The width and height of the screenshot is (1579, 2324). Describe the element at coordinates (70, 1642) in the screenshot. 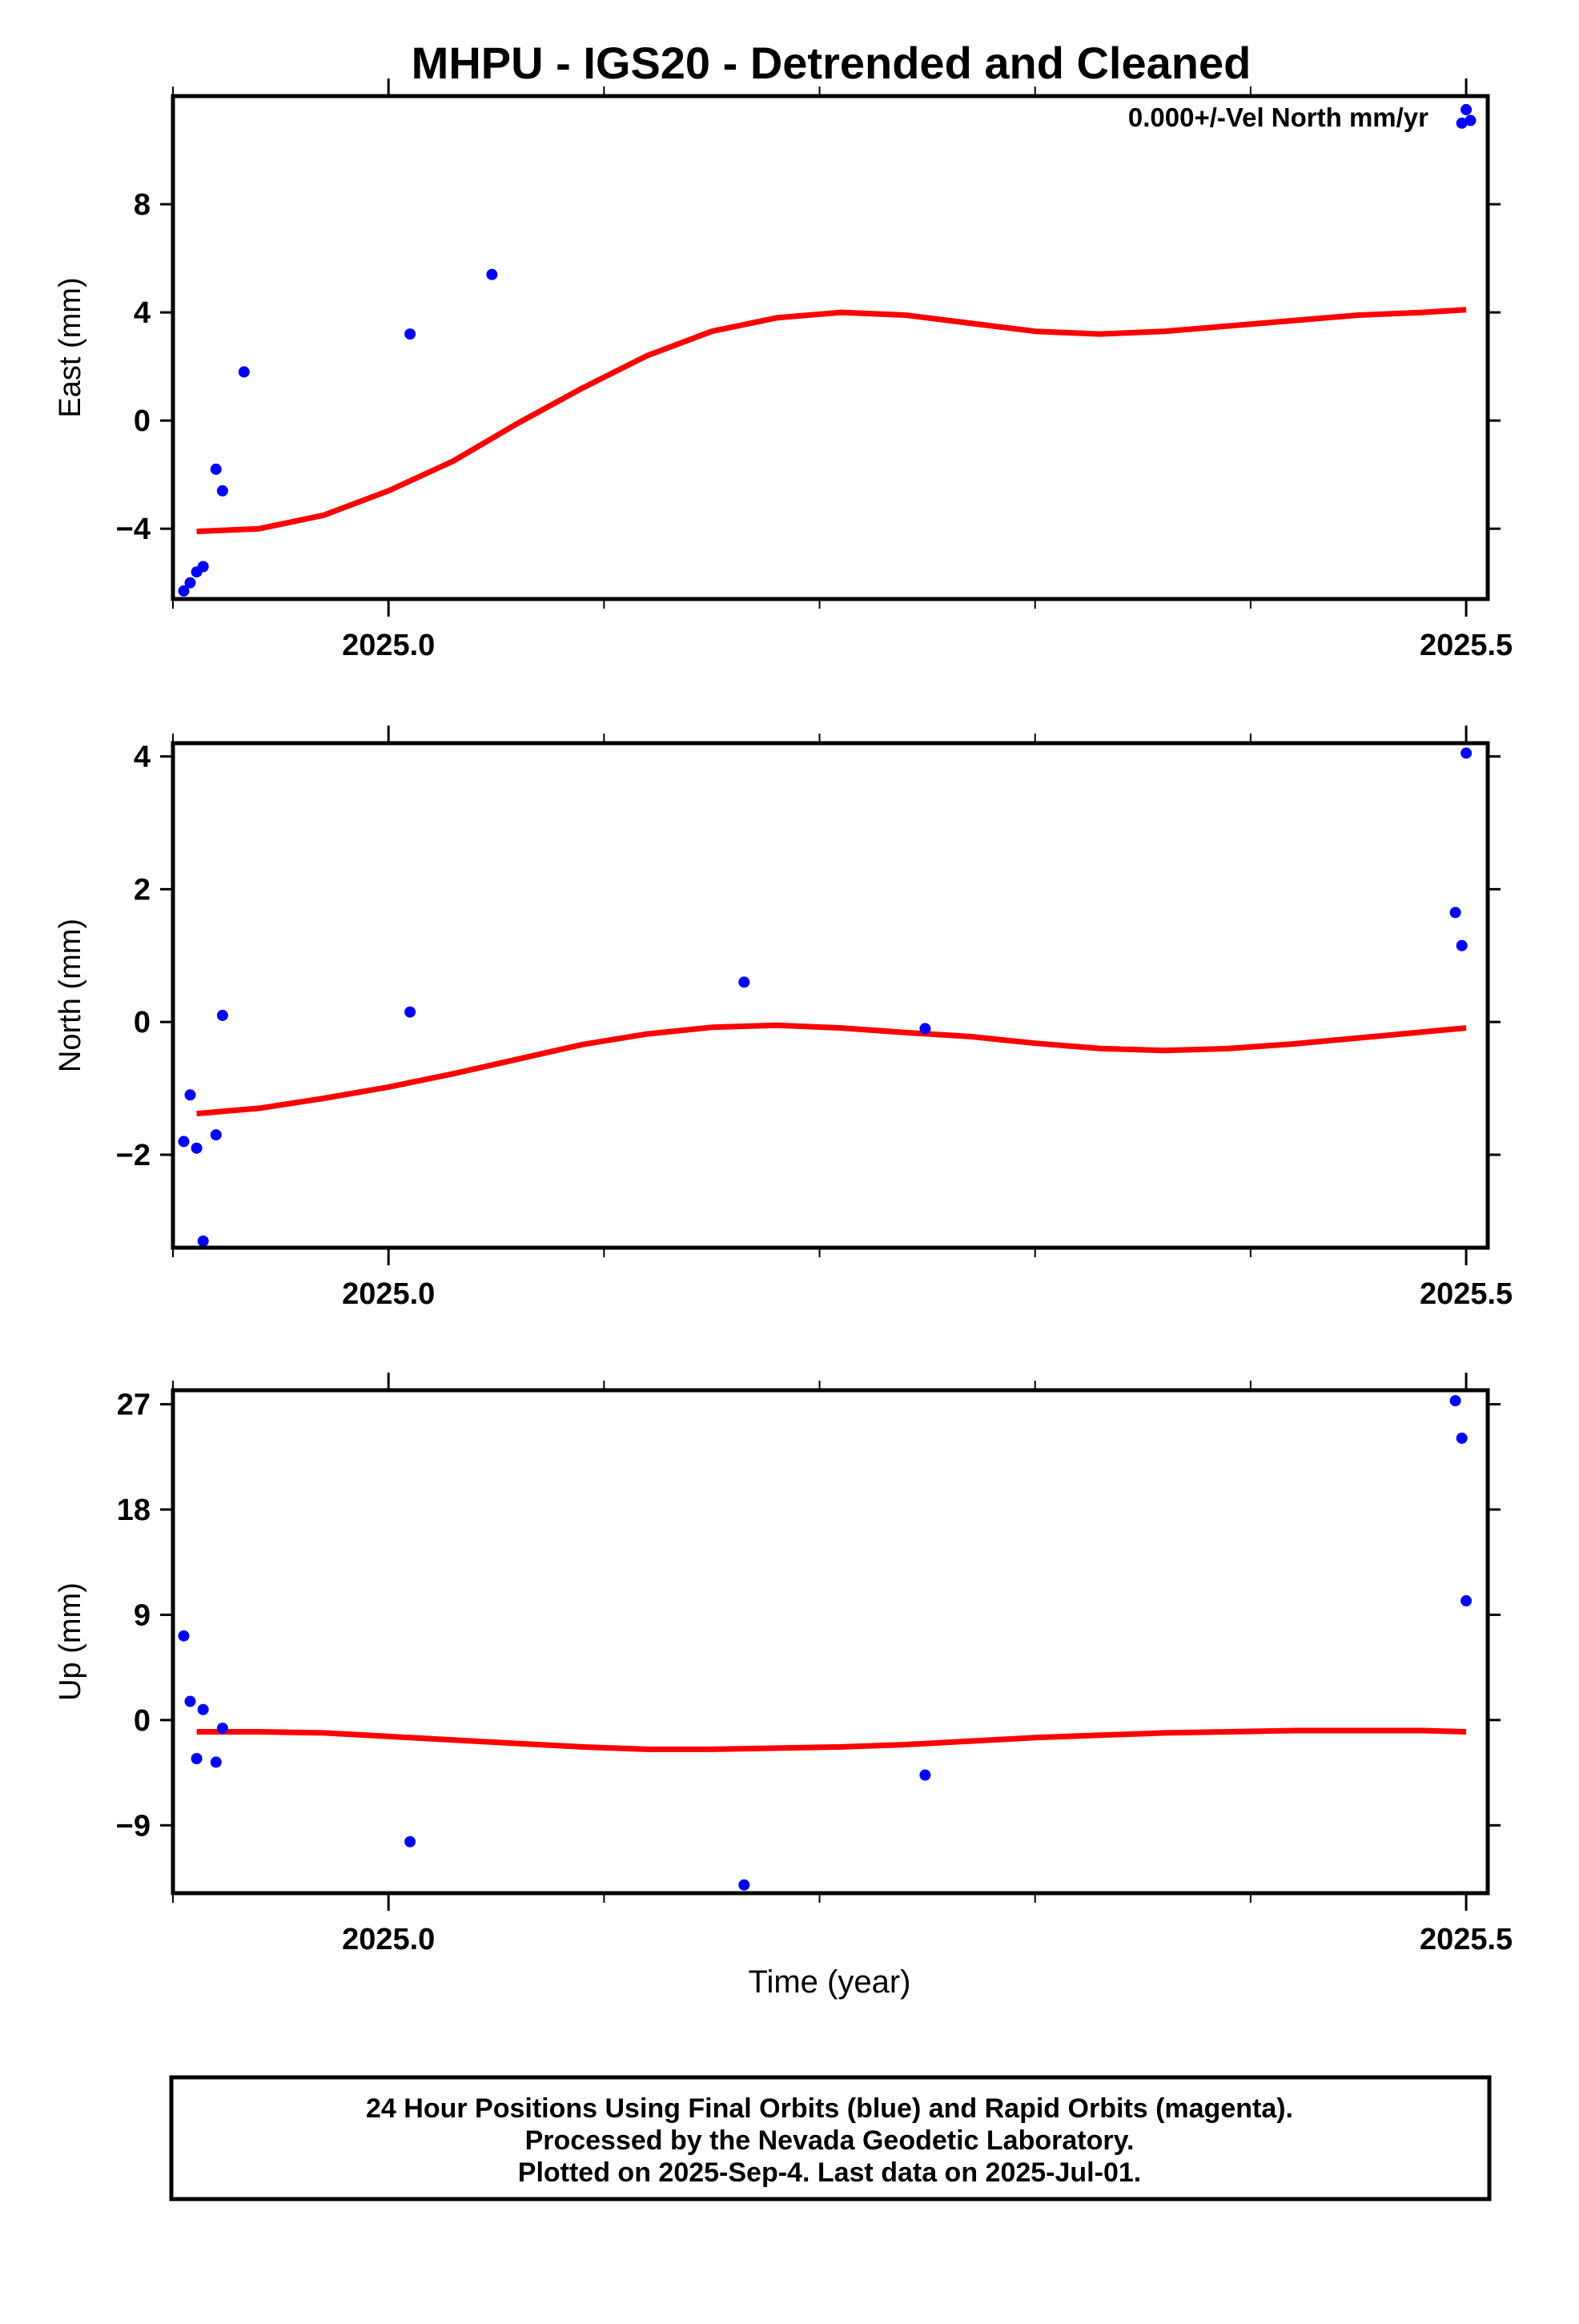

I see `up-ylabel: Up (mm)` at that location.